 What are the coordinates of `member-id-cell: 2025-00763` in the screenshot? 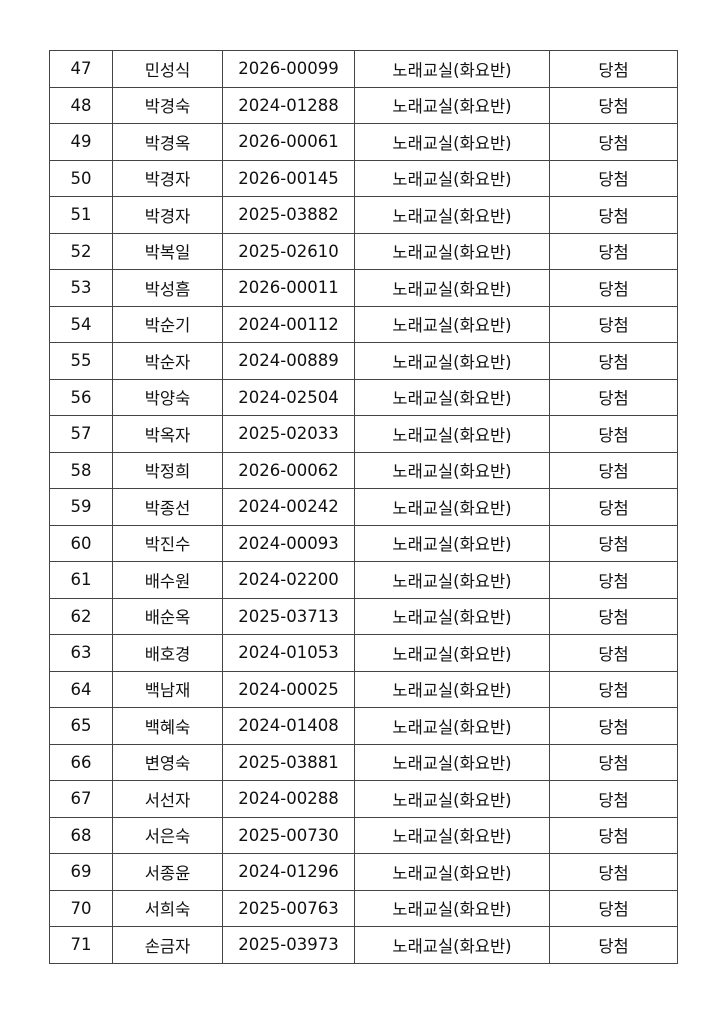 It's located at (288, 908).